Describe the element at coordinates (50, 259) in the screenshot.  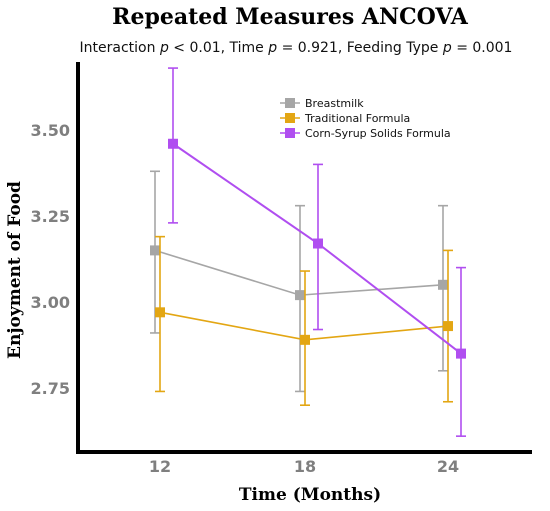
I see `y-axis-ticks: 2.75 3.00 3.25 3.50` at that location.